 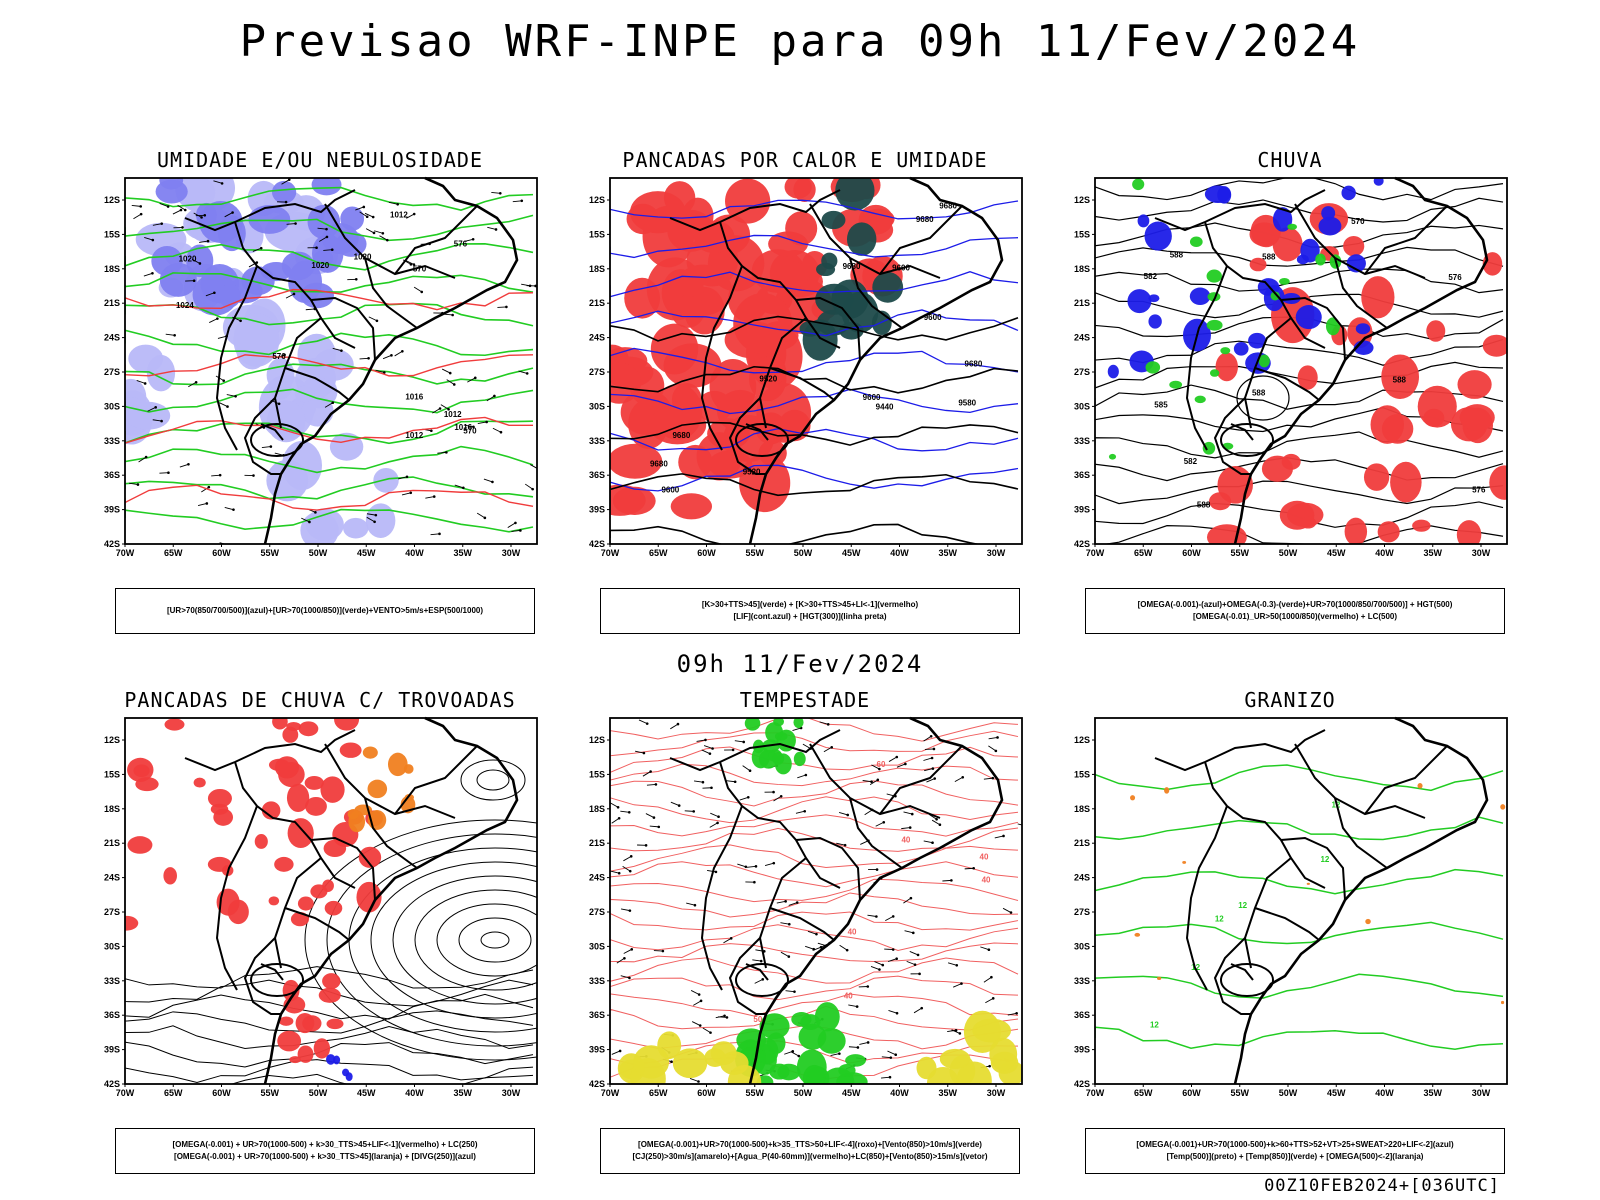 I want to click on lat-label: 12S, so click(x=1082, y=740).